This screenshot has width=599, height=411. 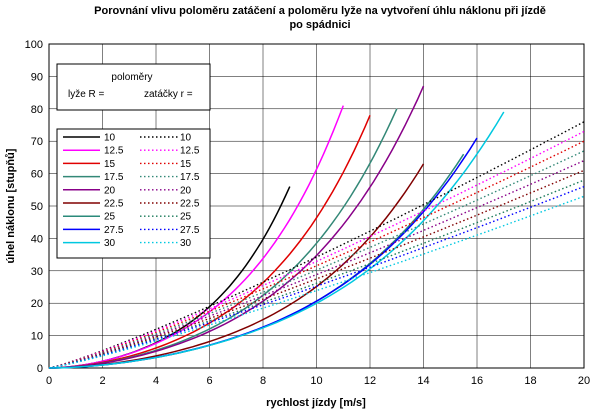 I want to click on legend-label-solid: 22.5, so click(x=114, y=204).